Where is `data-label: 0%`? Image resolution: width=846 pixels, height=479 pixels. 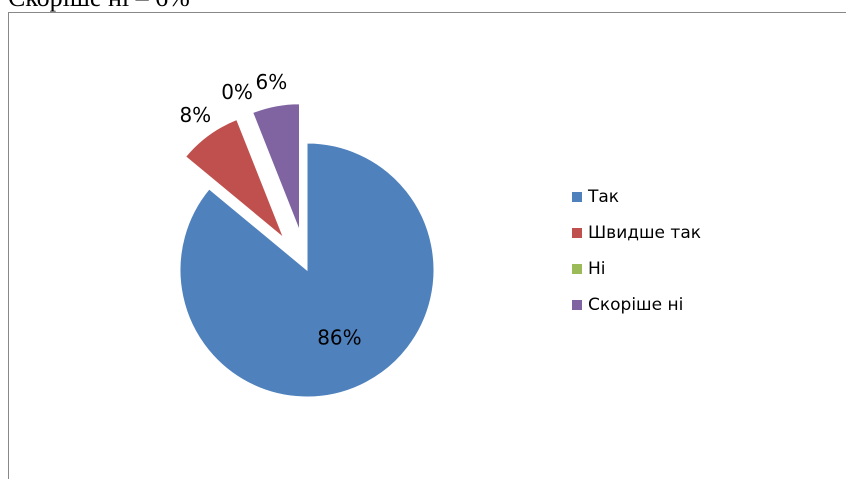 data-label: 0% is located at coordinates (237, 92).